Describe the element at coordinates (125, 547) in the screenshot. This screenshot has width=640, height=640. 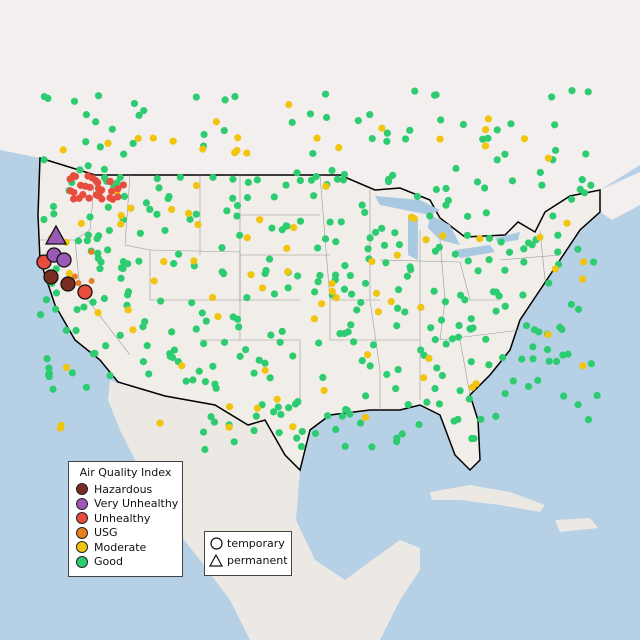
I see `legend-item: Moderate` at that location.